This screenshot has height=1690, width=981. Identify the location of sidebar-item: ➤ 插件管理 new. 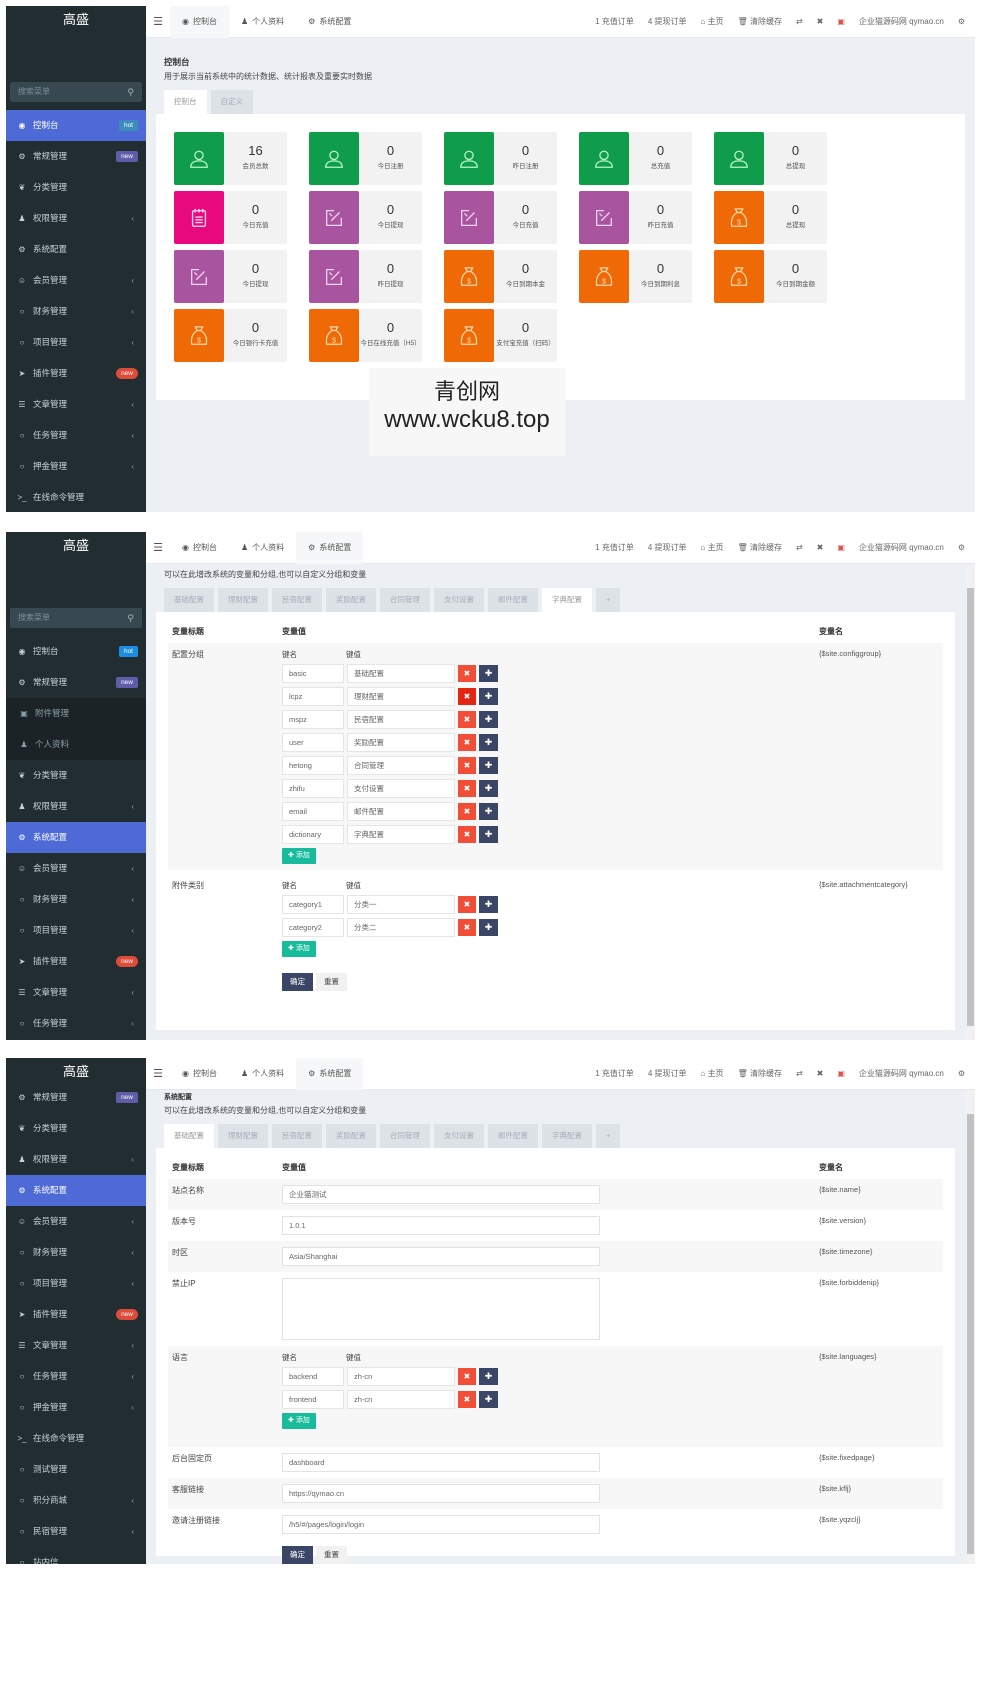
(76, 1314).